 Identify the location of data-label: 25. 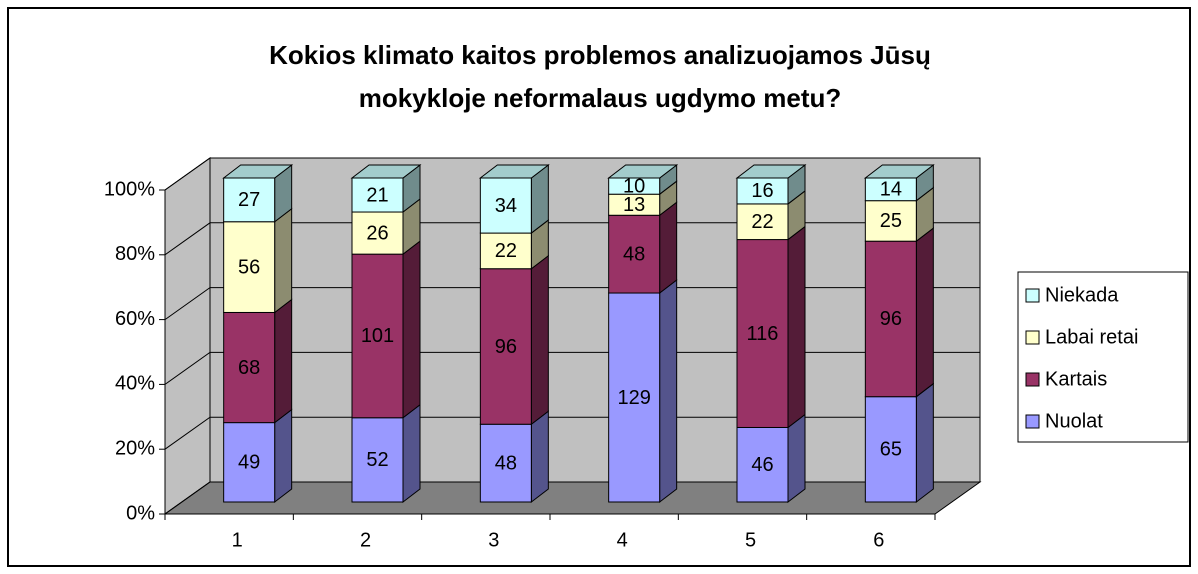
(891, 221).